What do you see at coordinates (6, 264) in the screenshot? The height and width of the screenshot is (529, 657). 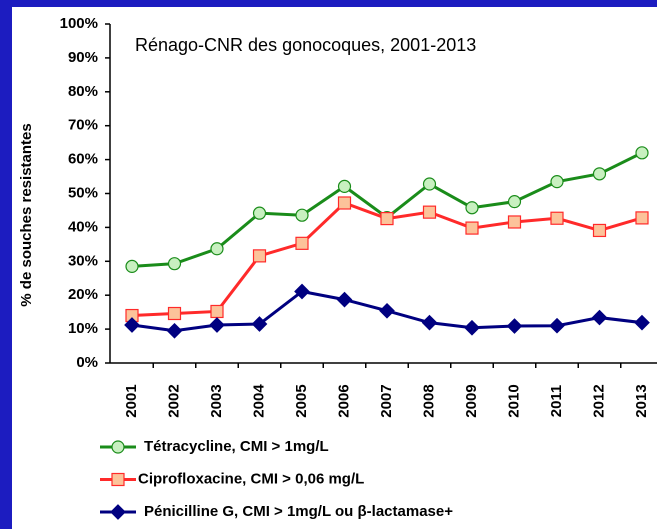 I see `frame-left` at bounding box center [6, 264].